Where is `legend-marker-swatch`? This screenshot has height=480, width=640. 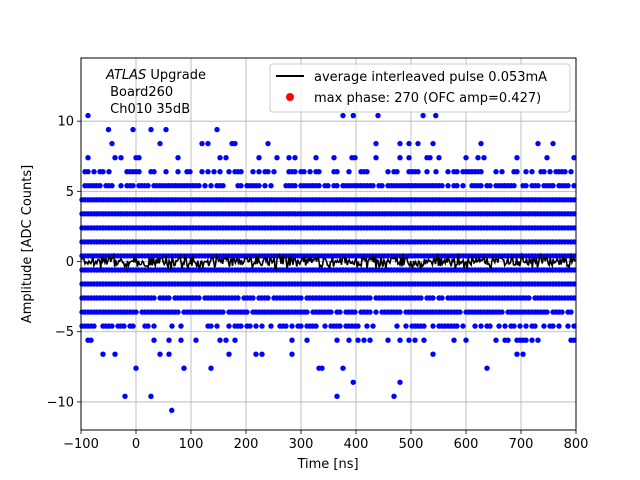 legend-marker-swatch is located at coordinates (290, 97).